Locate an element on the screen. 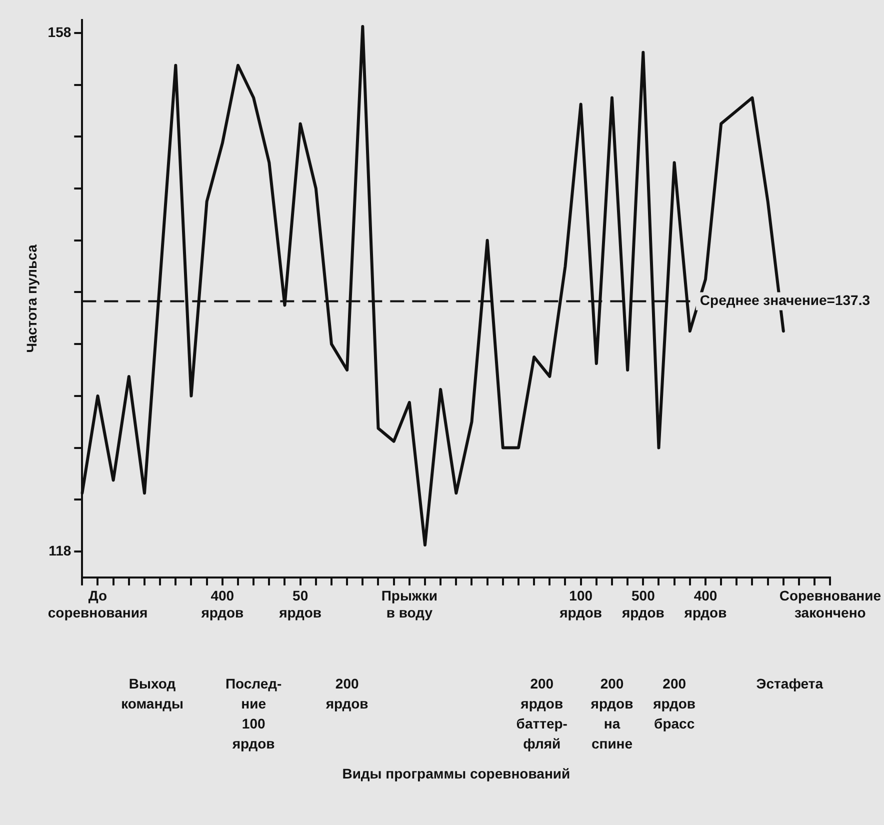 This screenshot has width=884, height=825. text: Послед- ние 100 ярдов is located at coordinates (253, 713).